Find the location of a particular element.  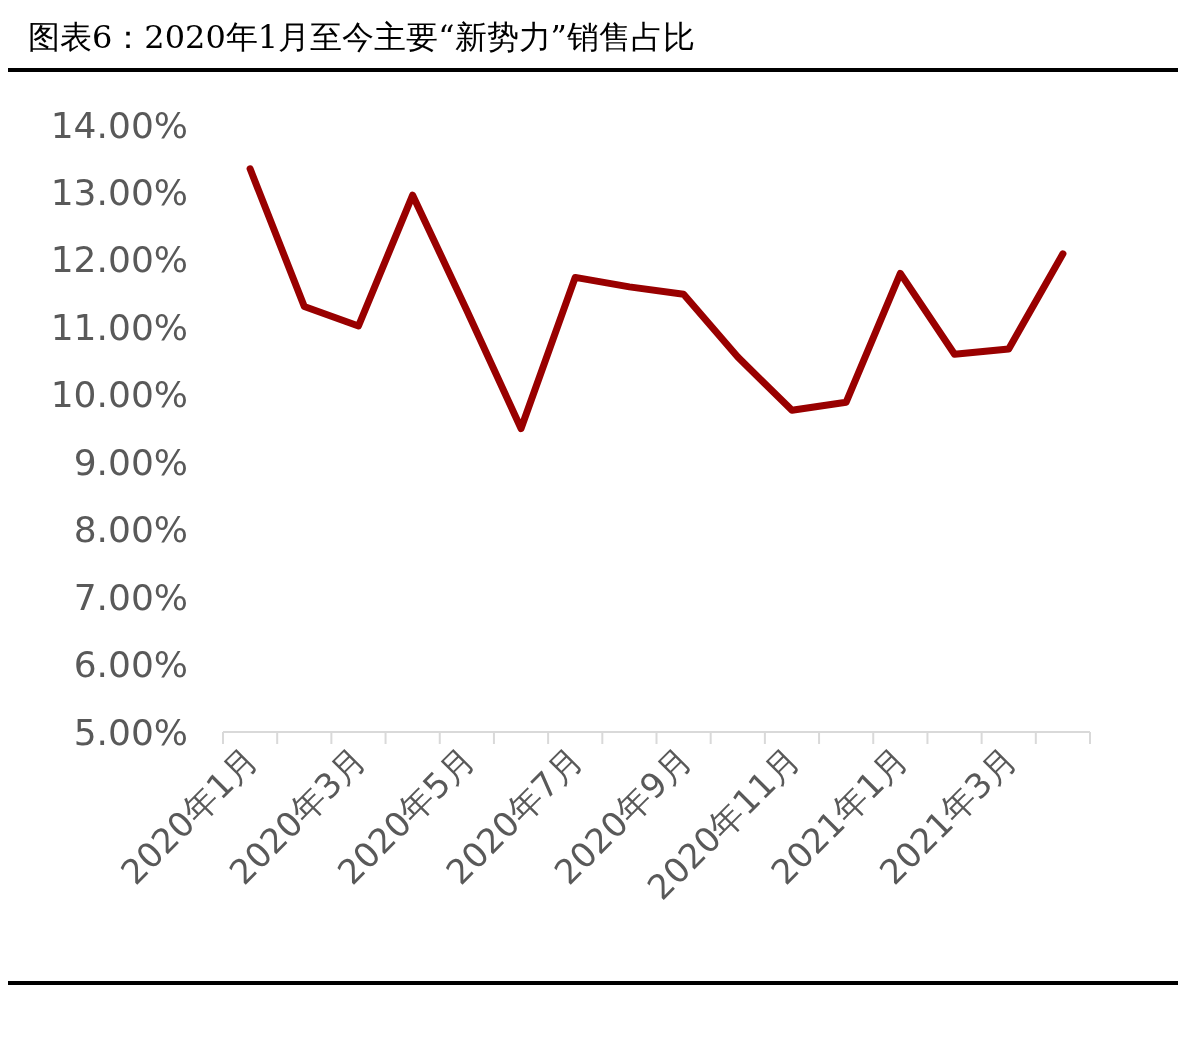

y-tick-label: 7.00% is located at coordinates (130, 597).